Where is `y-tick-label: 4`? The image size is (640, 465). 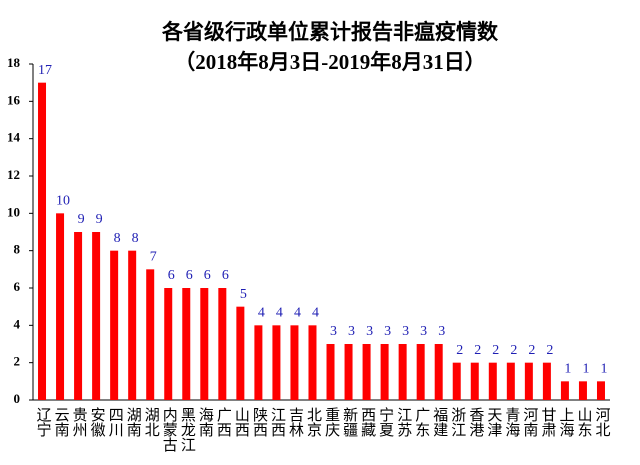 y-tick-label: 4 is located at coordinates (17, 323).